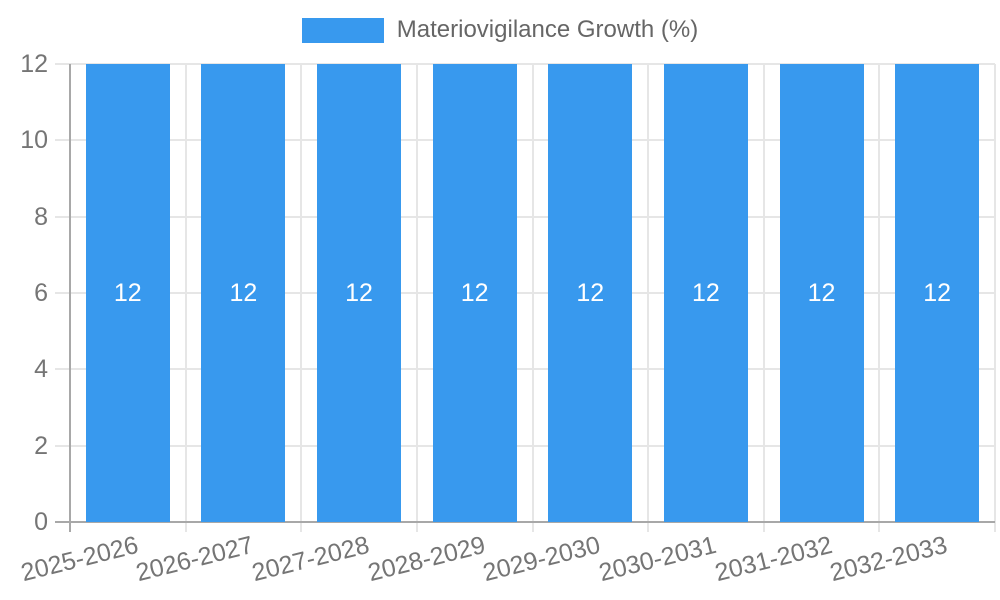 The height and width of the screenshot is (600, 1000). Describe the element at coordinates (41, 369) in the screenshot. I see `y-tick-label: 4` at that location.